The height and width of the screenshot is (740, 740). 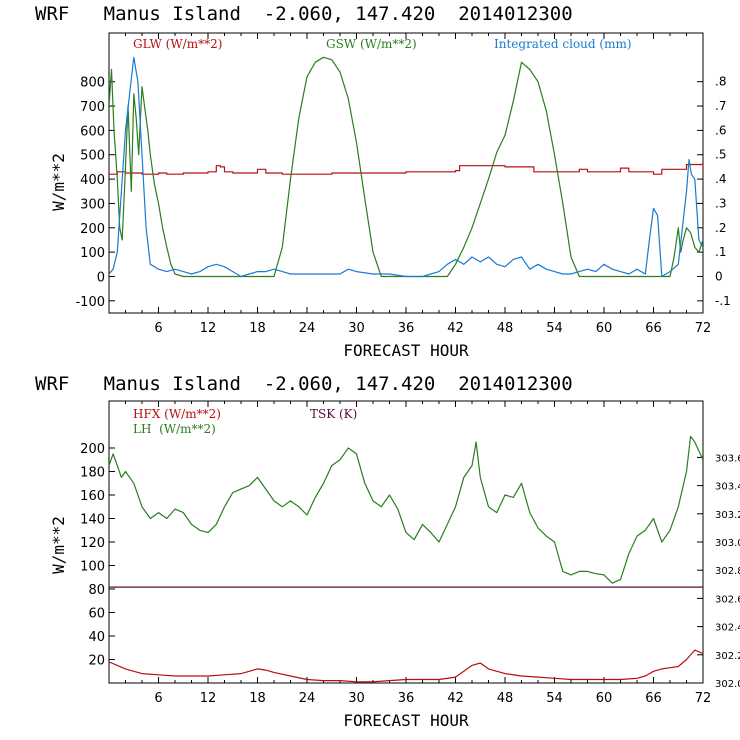 I want to click on y2-tick-label: 302.6, so click(x=727, y=599).